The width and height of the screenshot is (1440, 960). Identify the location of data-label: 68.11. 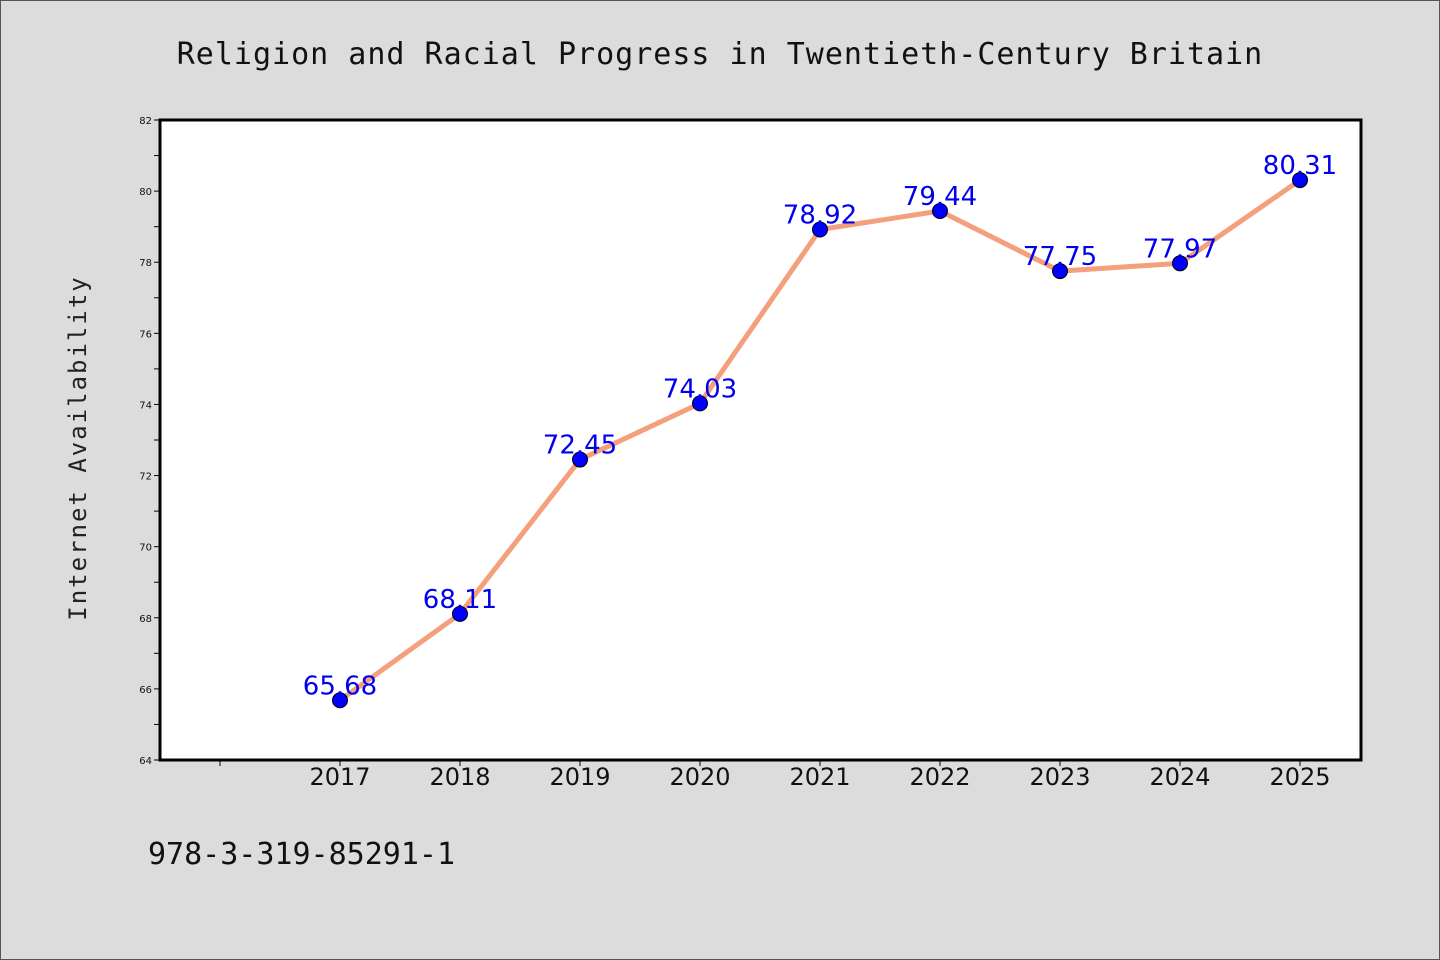
(460, 600).